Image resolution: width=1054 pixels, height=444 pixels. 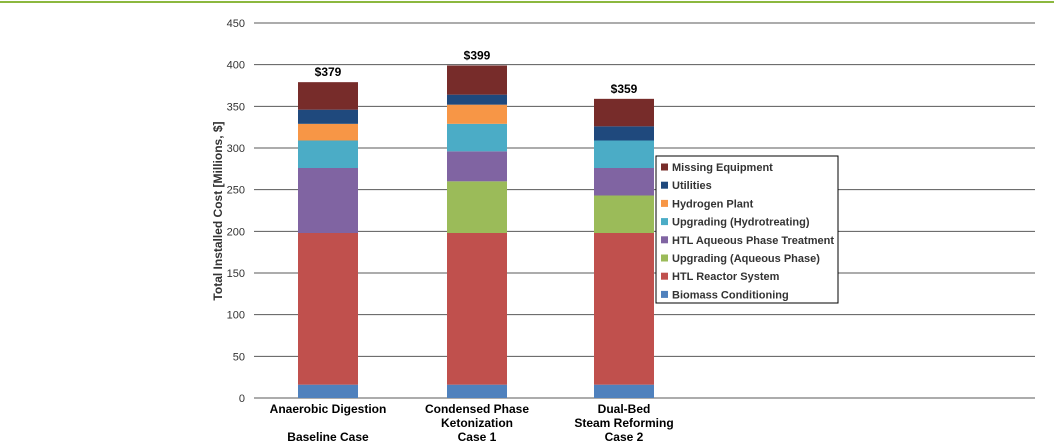 I want to click on y-tick-label: 300, so click(x=236, y=149).